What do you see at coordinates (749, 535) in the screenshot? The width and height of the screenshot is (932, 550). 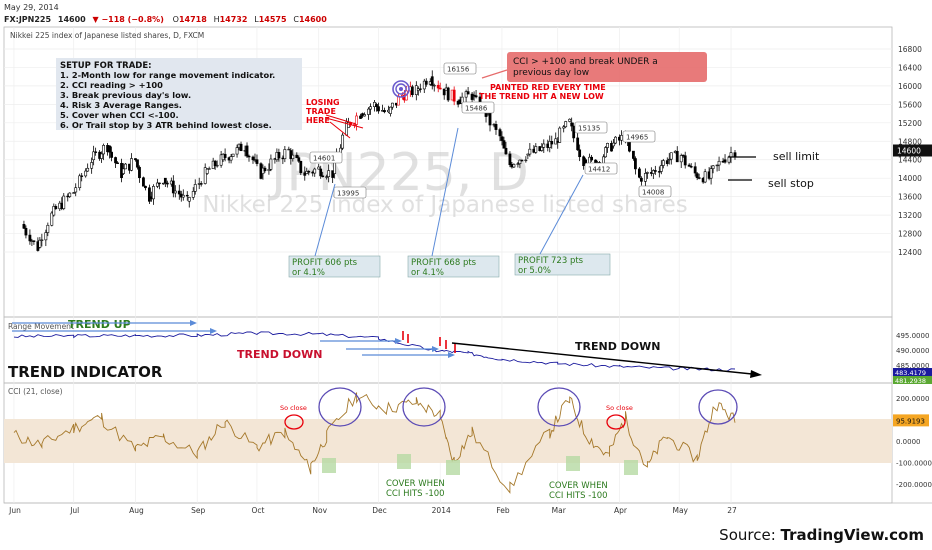 I see `source-prefix: Source:` at bounding box center [749, 535].